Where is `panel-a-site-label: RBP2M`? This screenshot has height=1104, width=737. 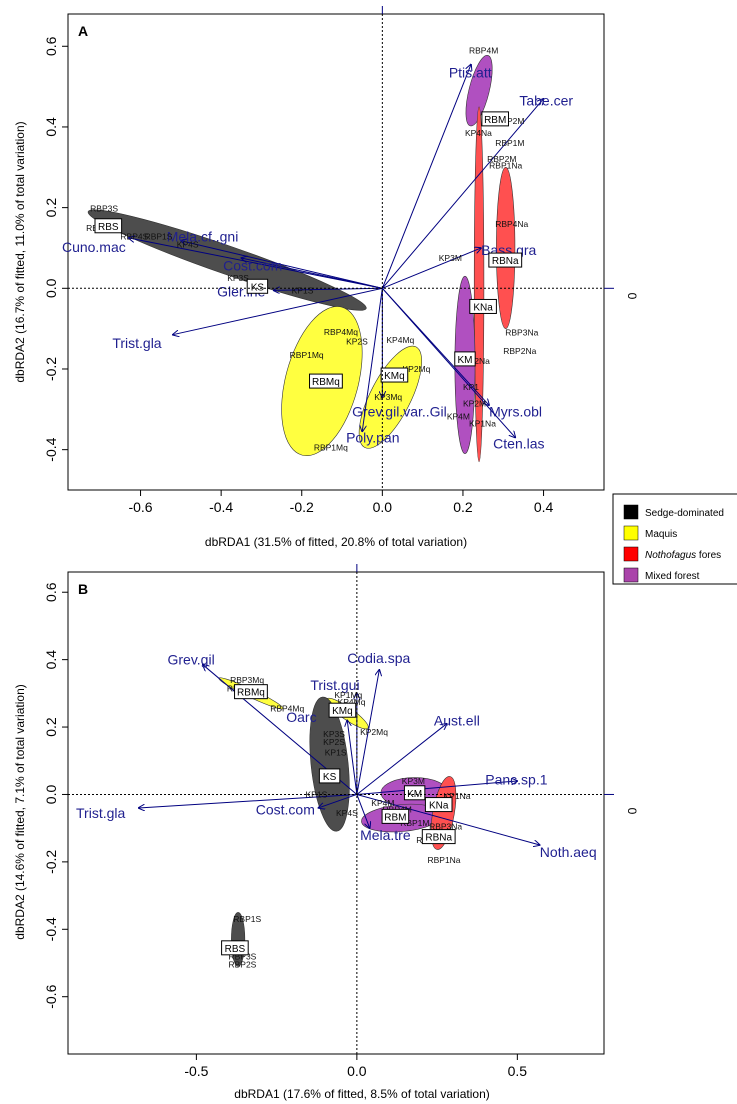 panel-a-site-label: RBP2M is located at coordinates (501, 159).